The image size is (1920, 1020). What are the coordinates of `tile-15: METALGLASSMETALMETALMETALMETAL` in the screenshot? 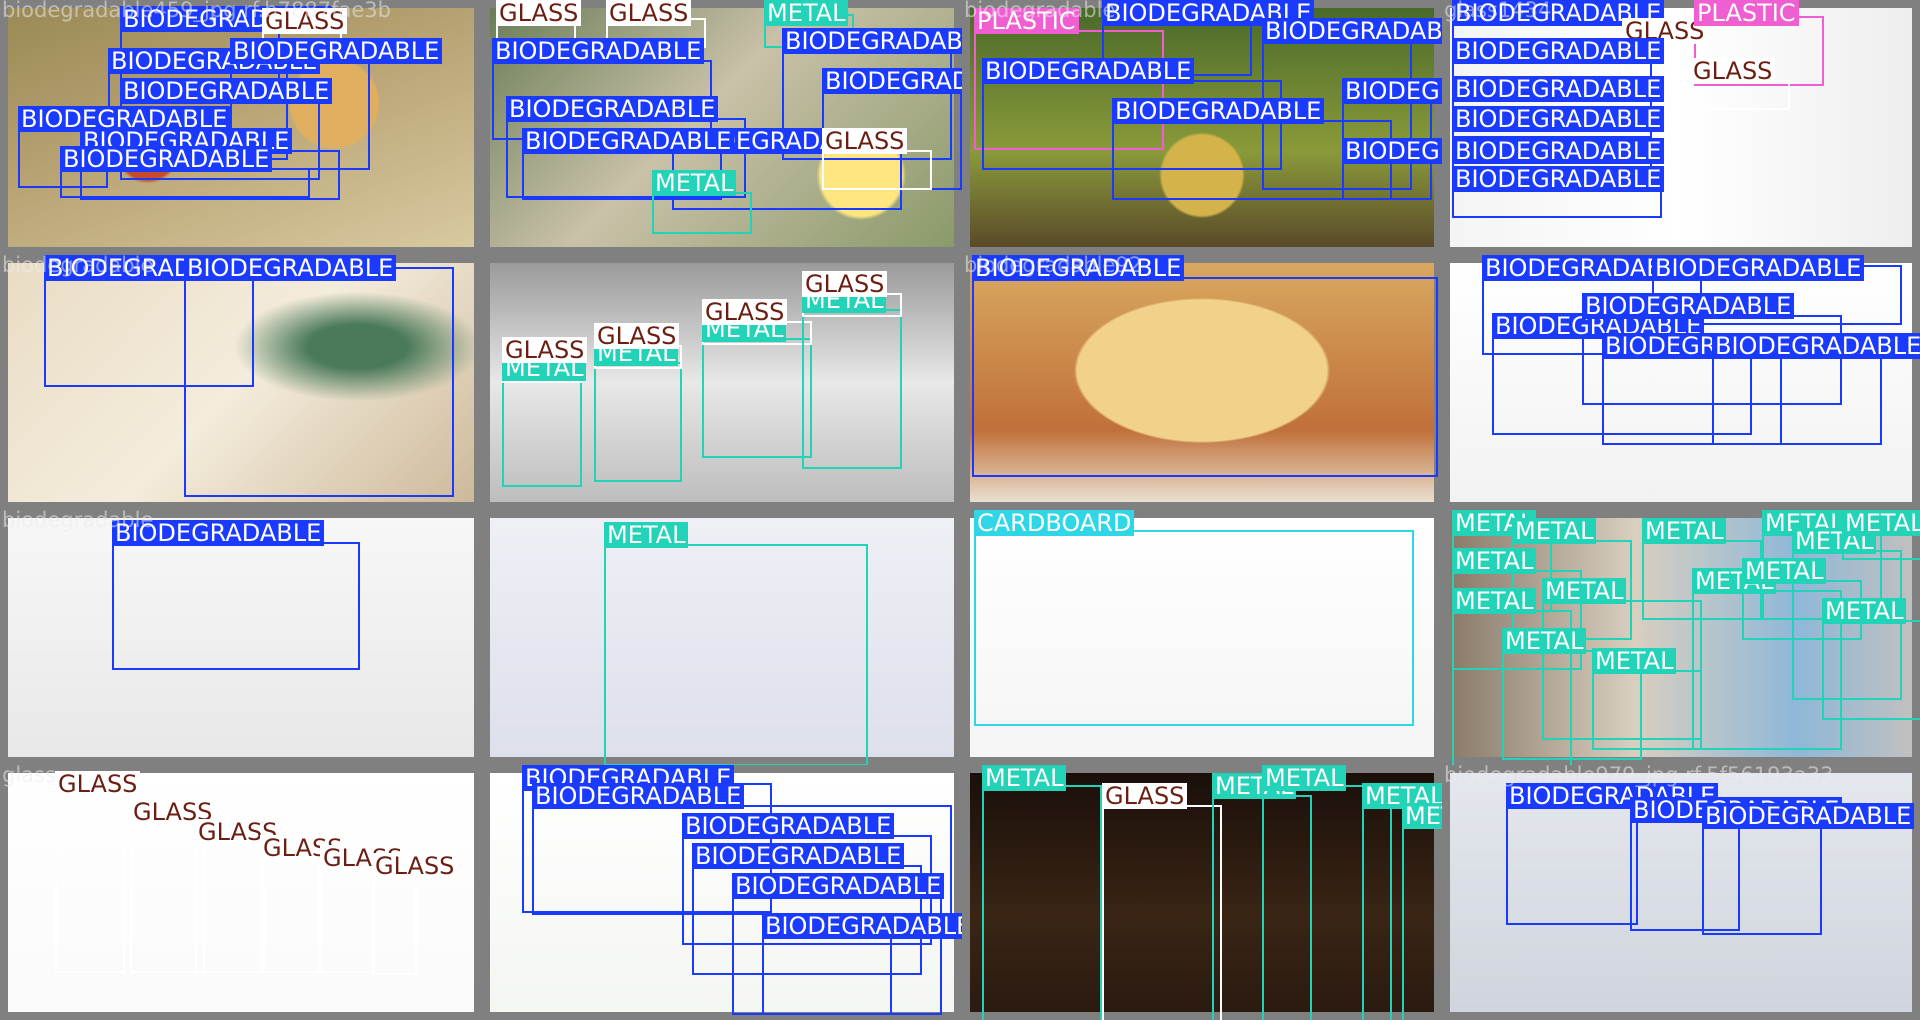 It's located at (1202, 892).